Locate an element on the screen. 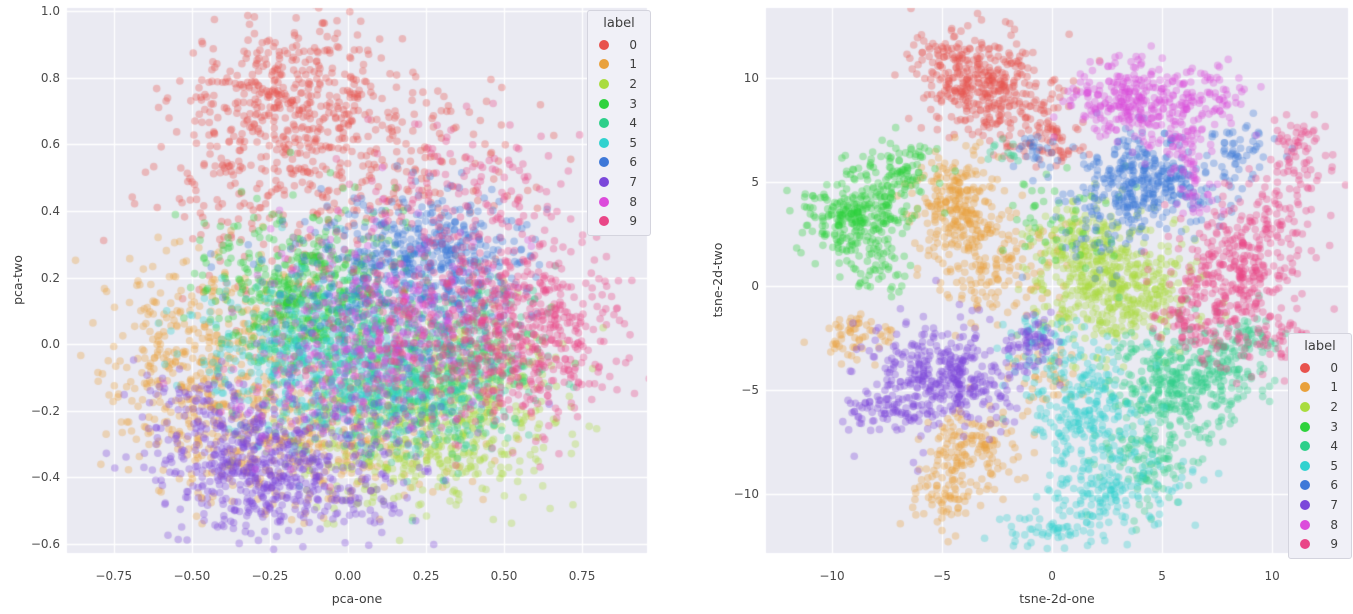 The height and width of the screenshot is (614, 1353). x-axis-label-pca: pca-one is located at coordinates (357, 598).